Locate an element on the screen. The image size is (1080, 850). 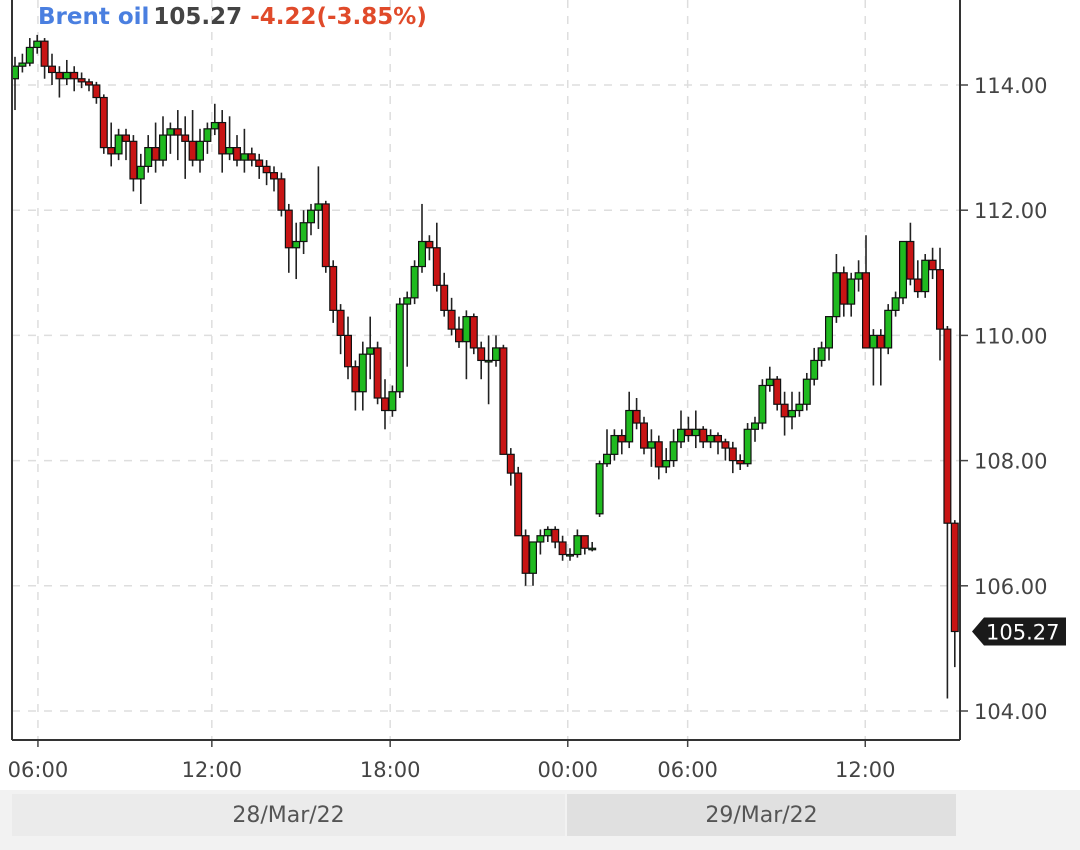
last-price-tag is located at coordinates (1019, 631).